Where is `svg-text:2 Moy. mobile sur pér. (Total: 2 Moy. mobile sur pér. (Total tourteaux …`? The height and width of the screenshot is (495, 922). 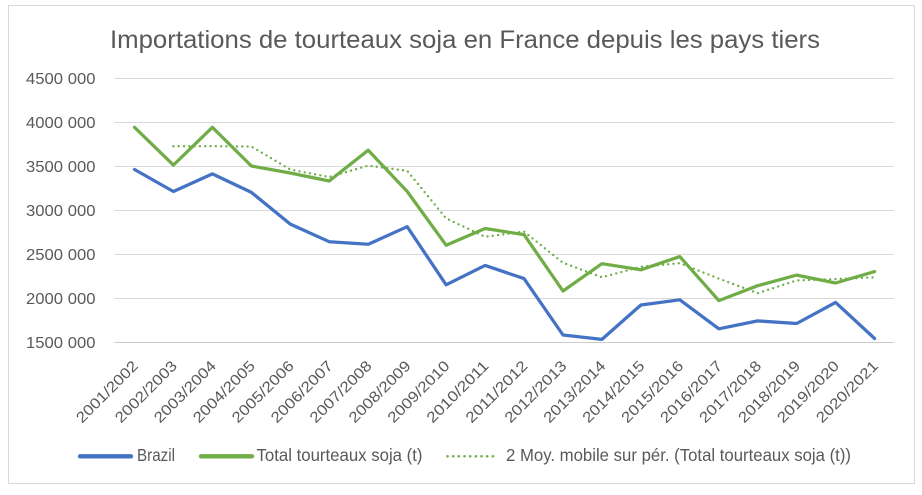
svg-text:2 Moy. mobile sur pér. (Total: 2 Moy. mobile sur pér. (Total tourteaux … is located at coordinates (678, 455).